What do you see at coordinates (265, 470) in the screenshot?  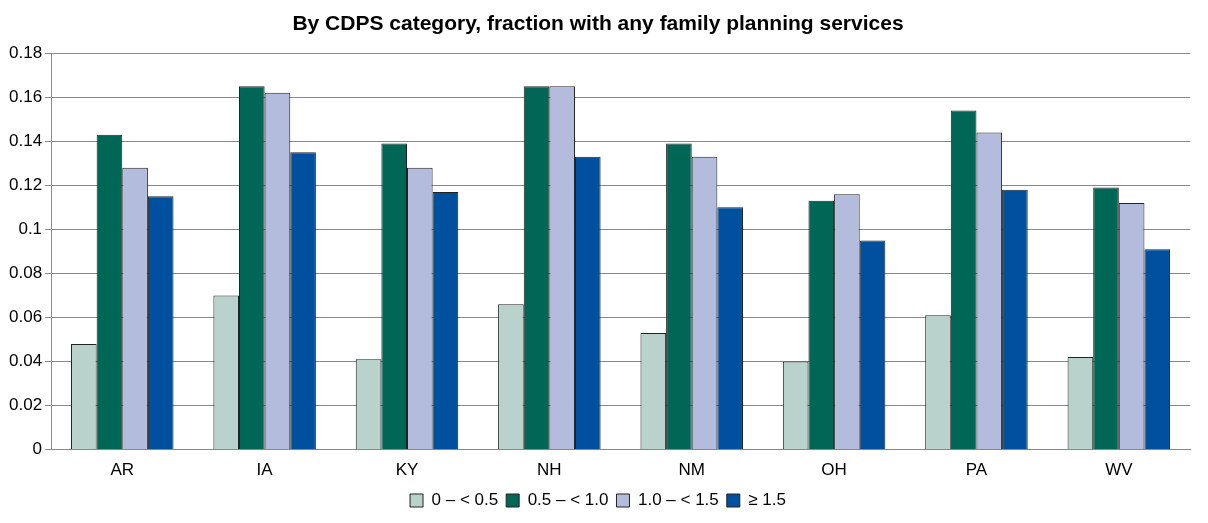 I see `x-tick-label: IA` at bounding box center [265, 470].